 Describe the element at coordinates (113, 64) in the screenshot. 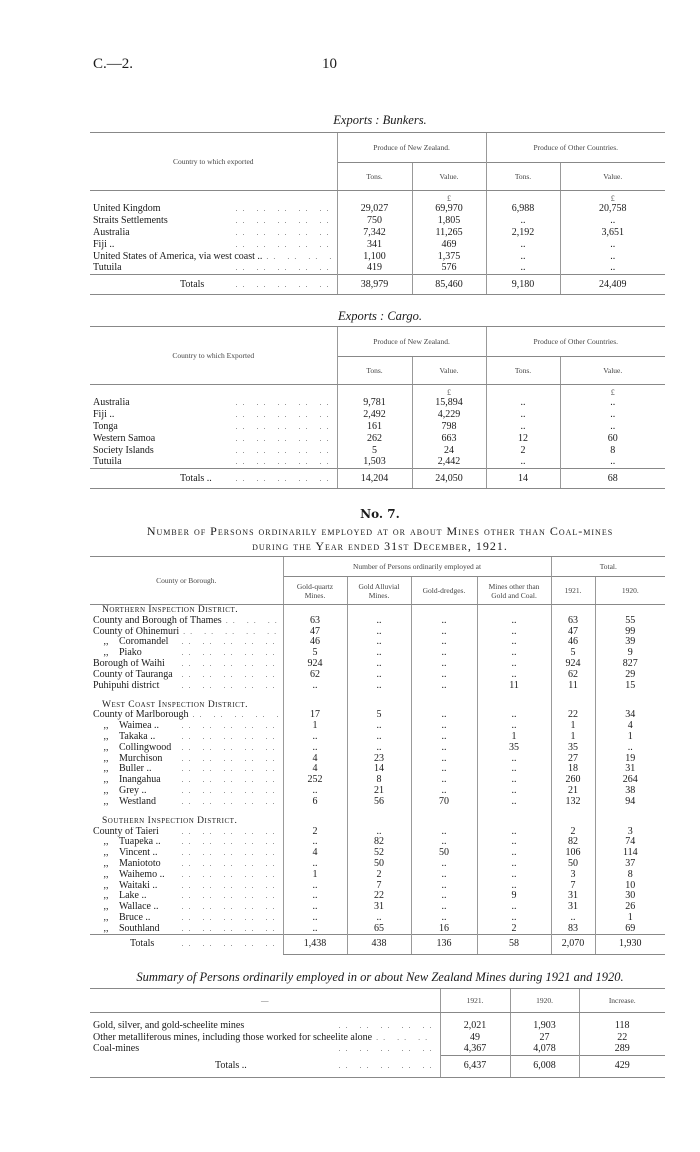

I see `report-reference: C.—2.` at that location.